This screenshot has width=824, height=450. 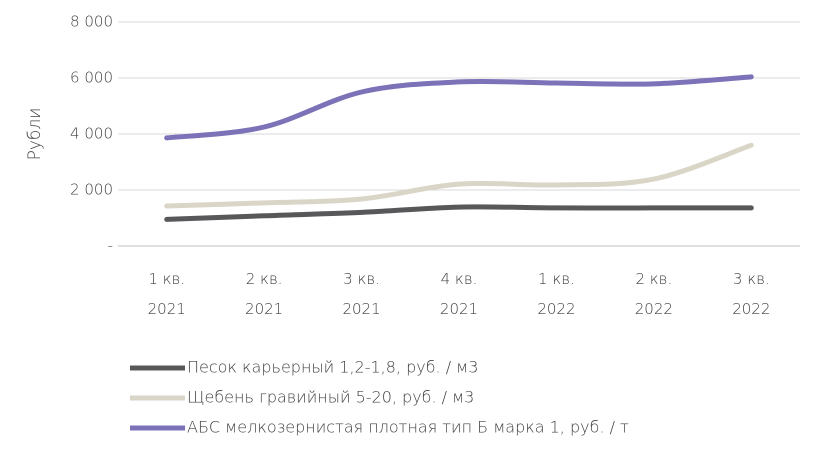 What do you see at coordinates (35, 134) in the screenshot?
I see `y-axis-label: Рубли` at bounding box center [35, 134].